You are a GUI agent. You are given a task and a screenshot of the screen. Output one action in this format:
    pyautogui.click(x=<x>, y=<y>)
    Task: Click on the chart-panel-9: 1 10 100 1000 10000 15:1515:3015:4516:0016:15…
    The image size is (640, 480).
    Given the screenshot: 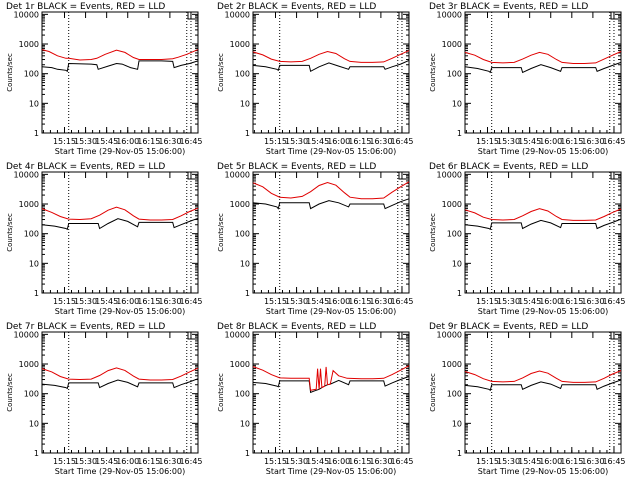 What is the action you would take?
    pyautogui.click(x=527, y=399)
    